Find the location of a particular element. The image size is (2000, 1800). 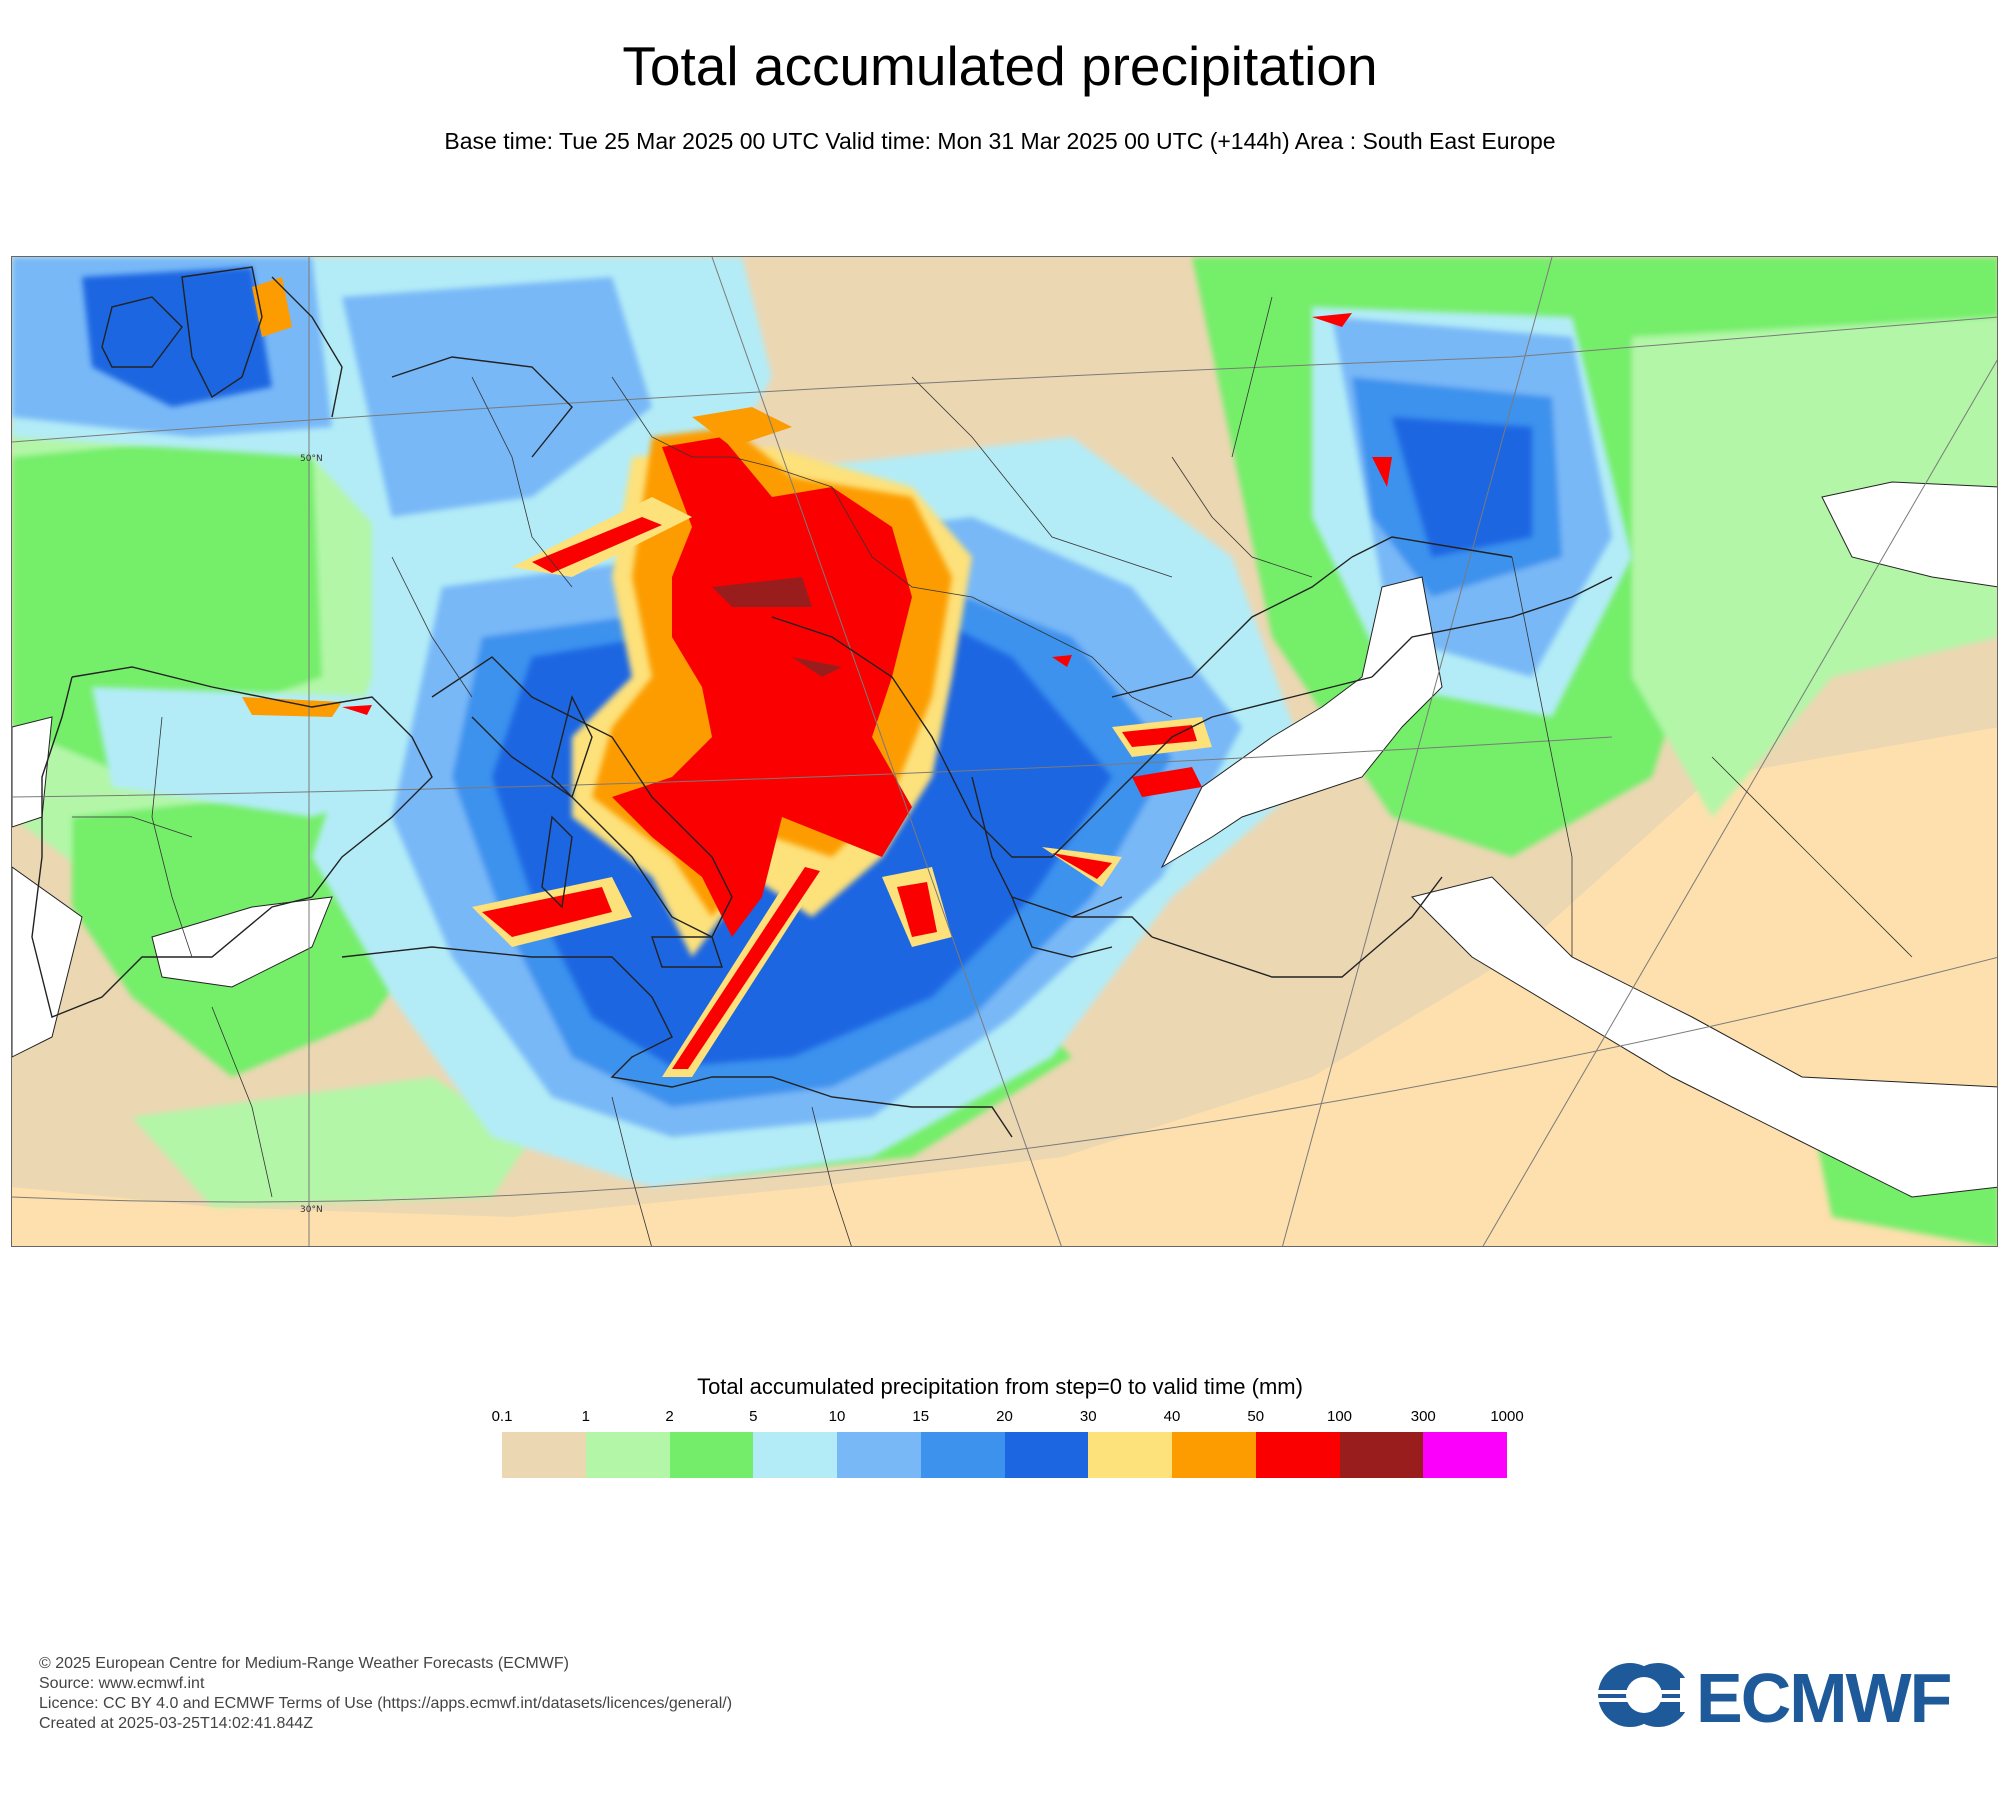

lat-label-30n: 30°N is located at coordinates (311, 1210).